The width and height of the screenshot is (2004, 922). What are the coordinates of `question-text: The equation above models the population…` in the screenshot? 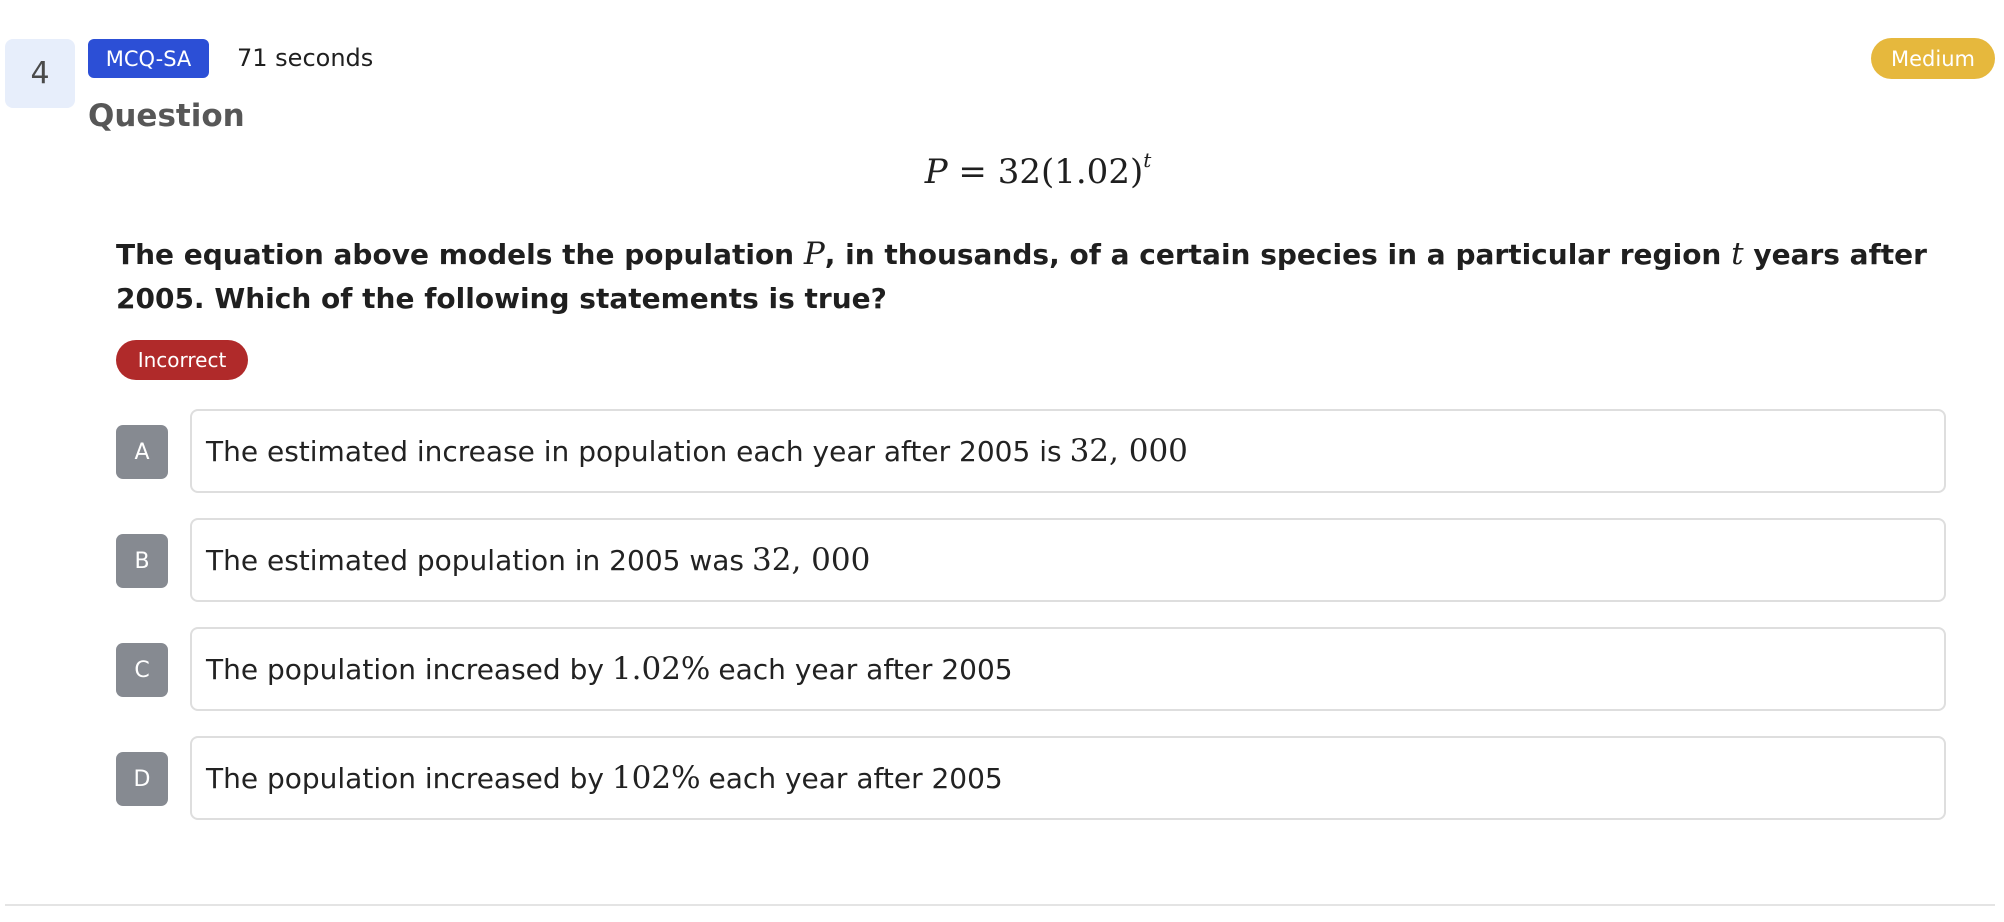 It's located at (1031, 276).